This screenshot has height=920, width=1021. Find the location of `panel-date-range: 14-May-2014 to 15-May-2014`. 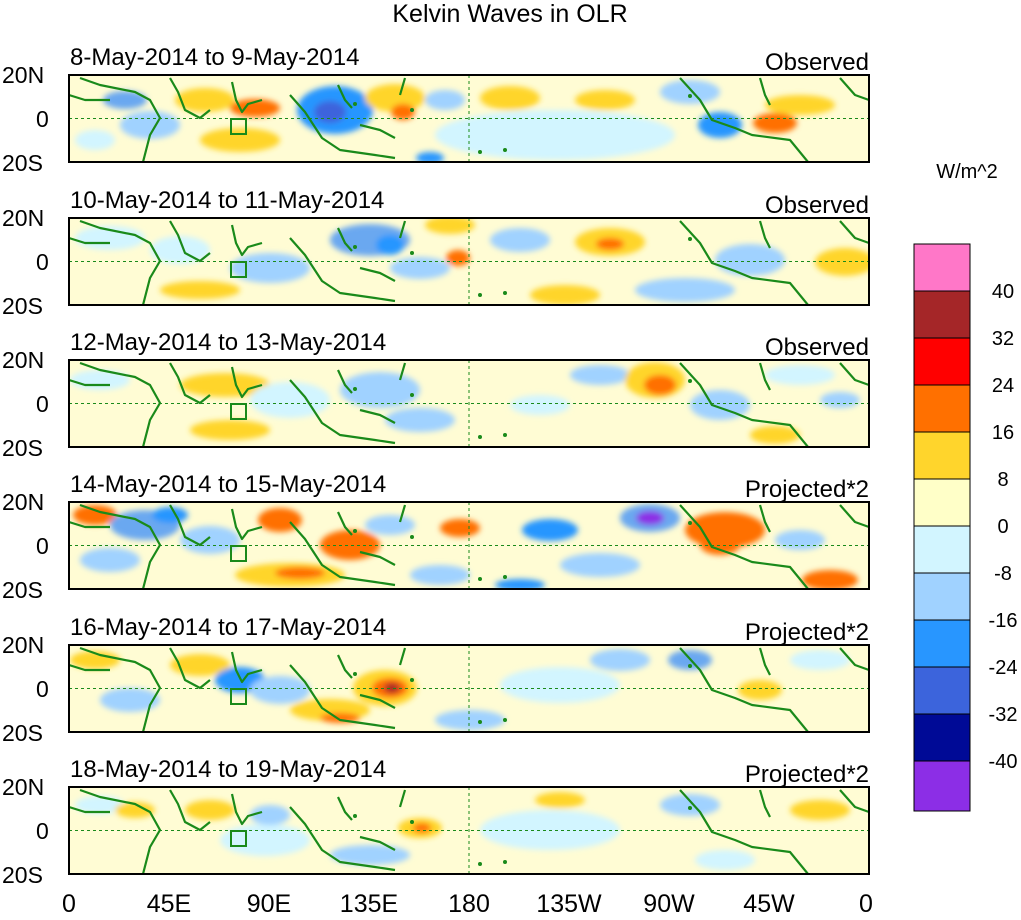

panel-date-range: 14-May-2014 to 15-May-2014 is located at coordinates (228, 484).